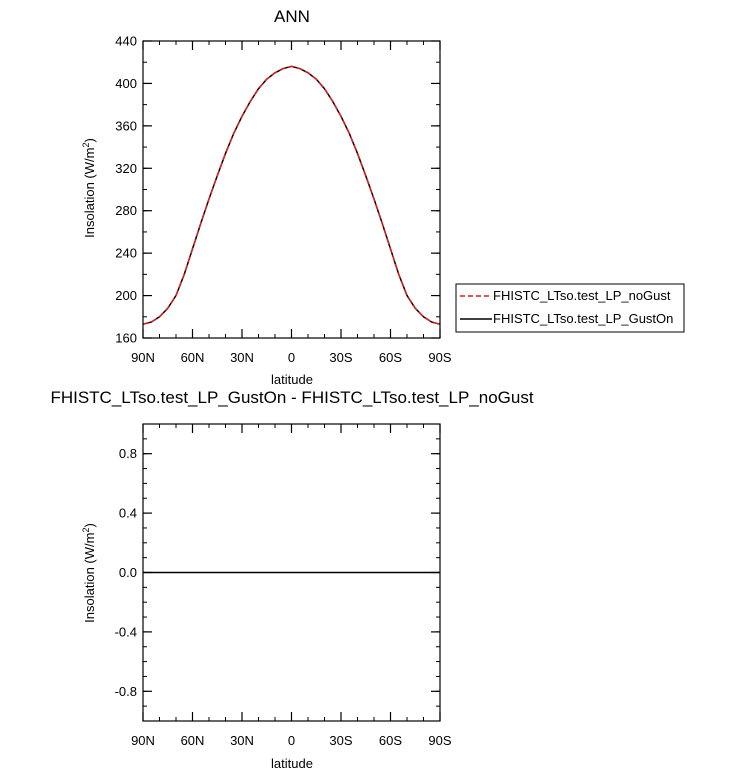  I want to click on bottom-x-tick-label: 90S, so click(439, 740).